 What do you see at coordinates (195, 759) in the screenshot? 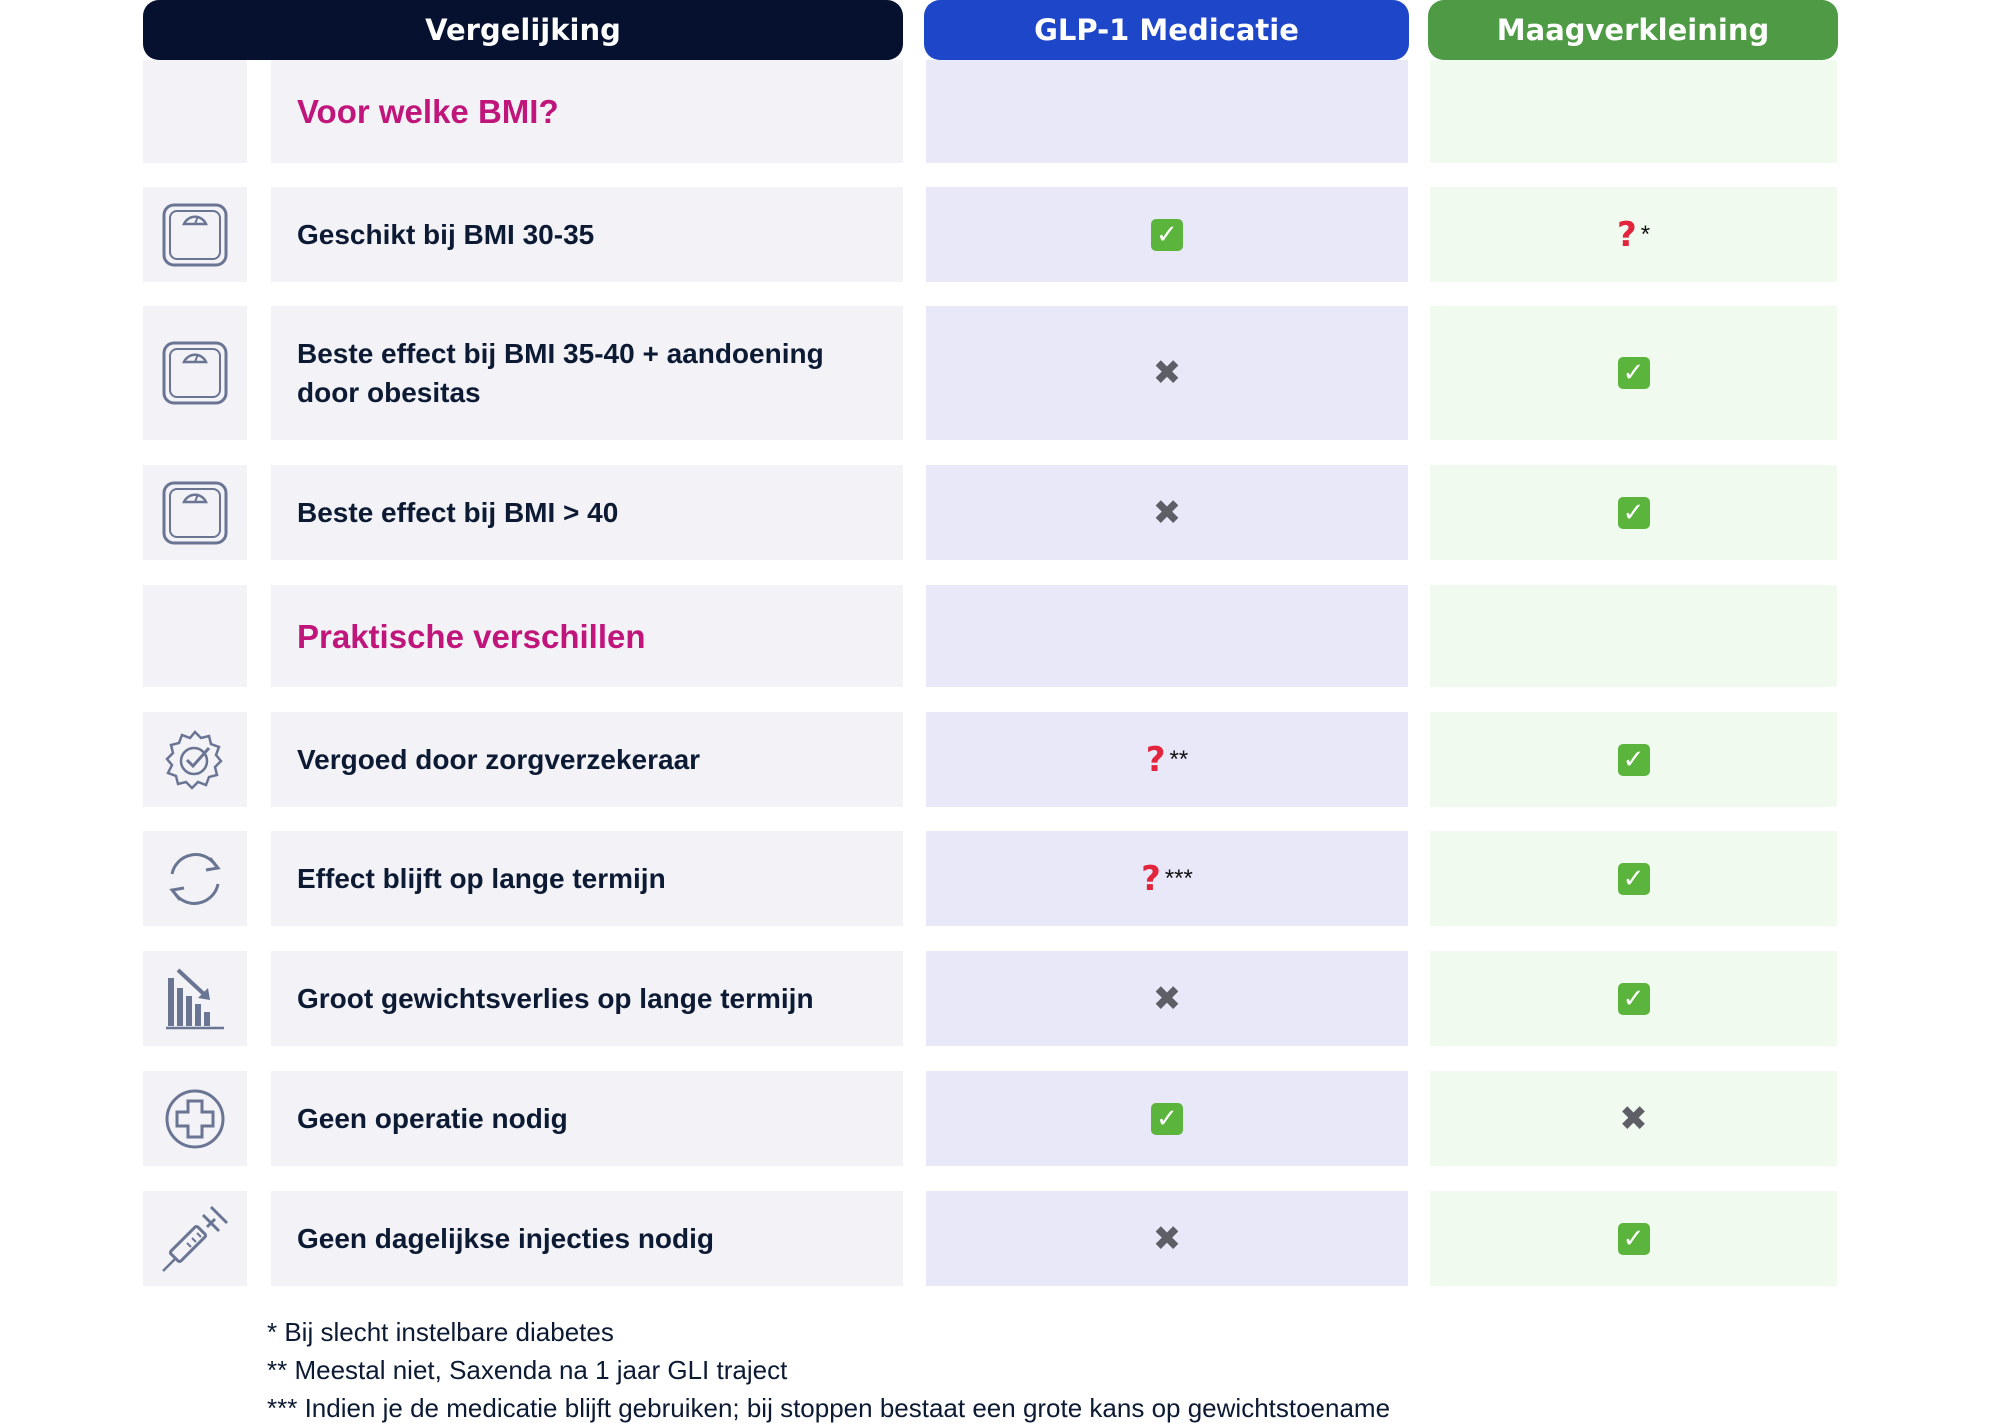
I see `verified-badge-icon` at bounding box center [195, 759].